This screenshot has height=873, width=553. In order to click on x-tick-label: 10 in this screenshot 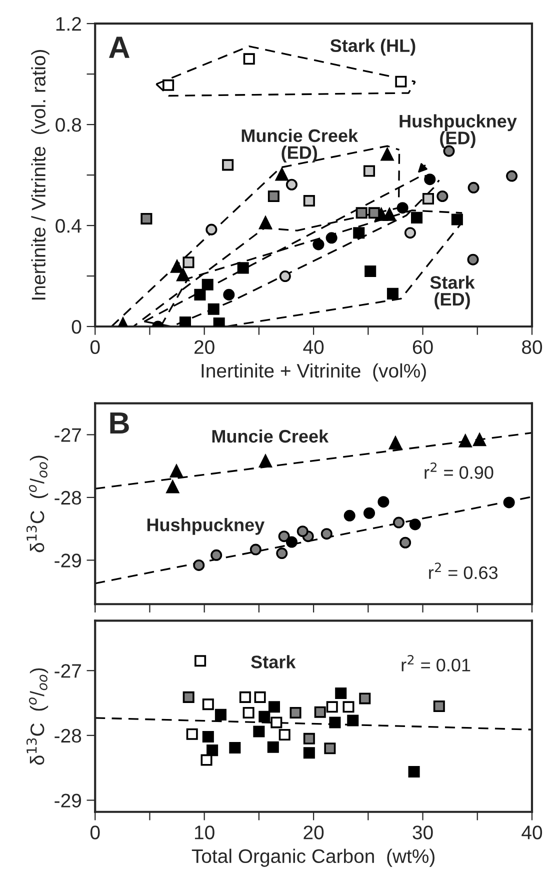, I will do `click(204, 833)`.